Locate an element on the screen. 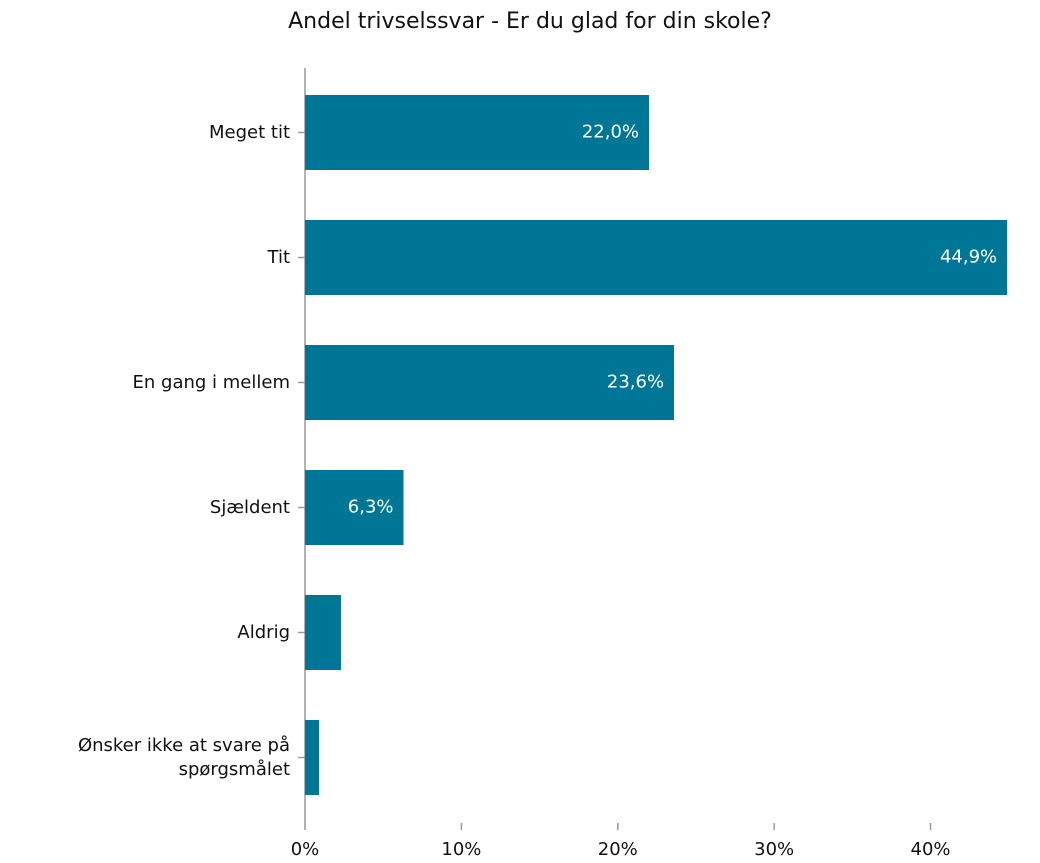  y-tick-label: Sjældent is located at coordinates (249, 507).